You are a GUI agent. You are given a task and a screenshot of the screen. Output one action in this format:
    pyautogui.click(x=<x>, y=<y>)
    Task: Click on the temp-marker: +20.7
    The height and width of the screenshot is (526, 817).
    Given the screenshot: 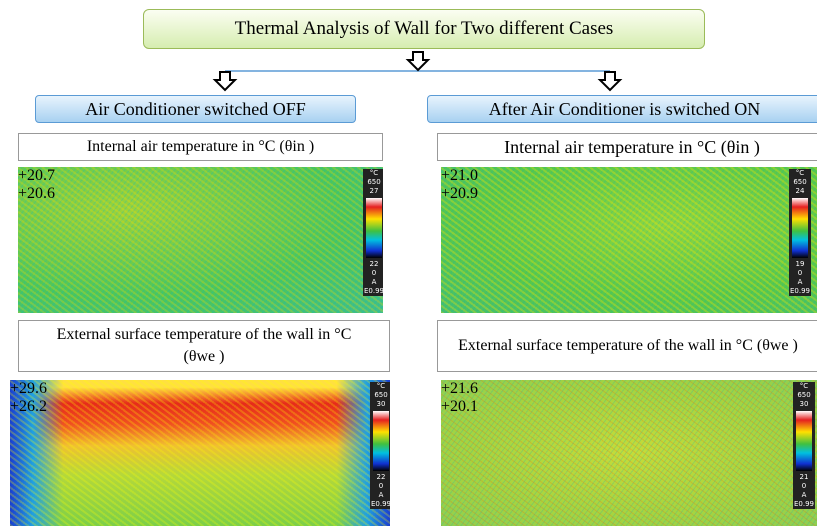 What is the action you would take?
    pyautogui.click(x=200, y=176)
    